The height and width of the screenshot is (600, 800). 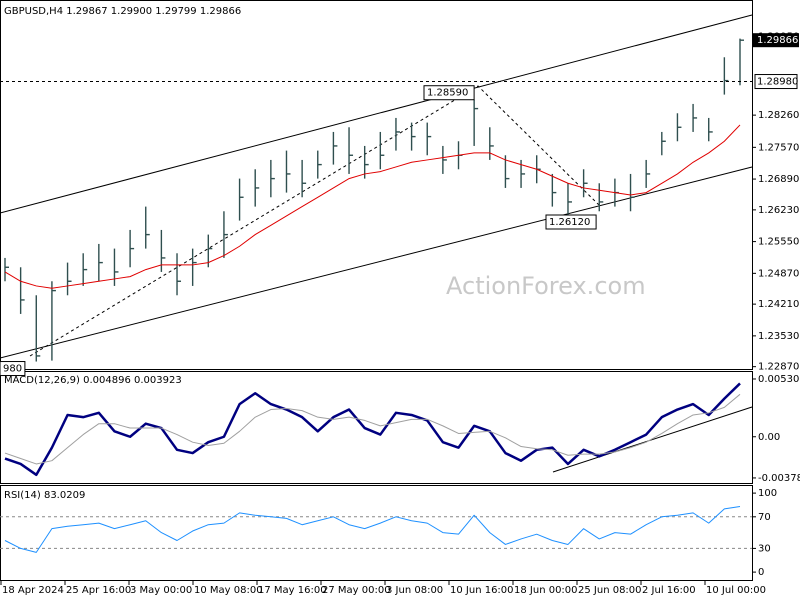 I want to click on y-tick-label: 0.005309, so click(x=779, y=379).